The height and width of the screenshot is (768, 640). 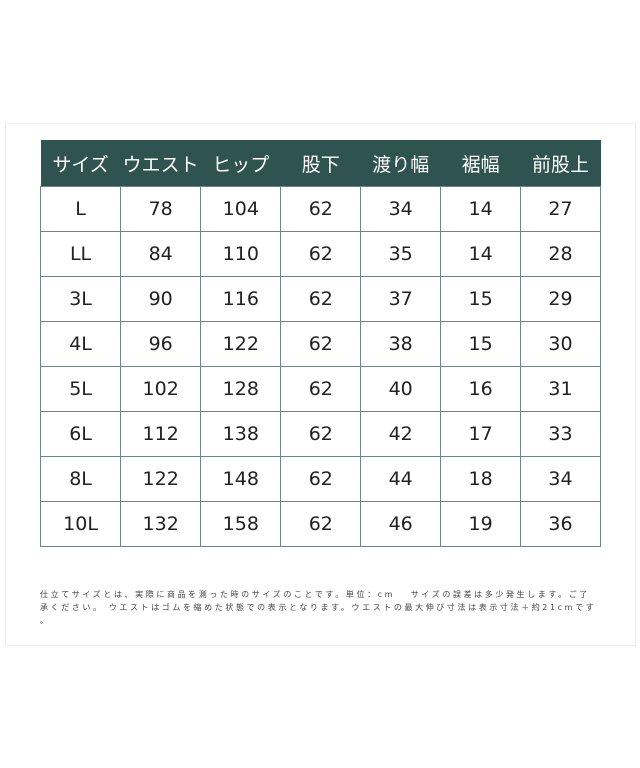 What do you see at coordinates (241, 434) in the screenshot?
I see `table-cell: 138` at bounding box center [241, 434].